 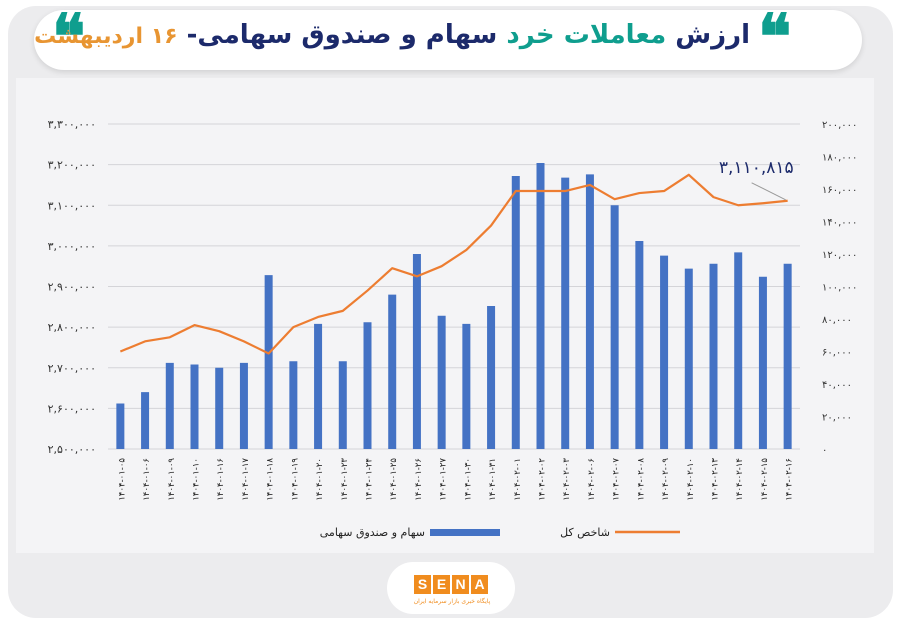 I want to click on y-right-tick-label: ۲۰,۰۰۰, so click(x=837, y=418).